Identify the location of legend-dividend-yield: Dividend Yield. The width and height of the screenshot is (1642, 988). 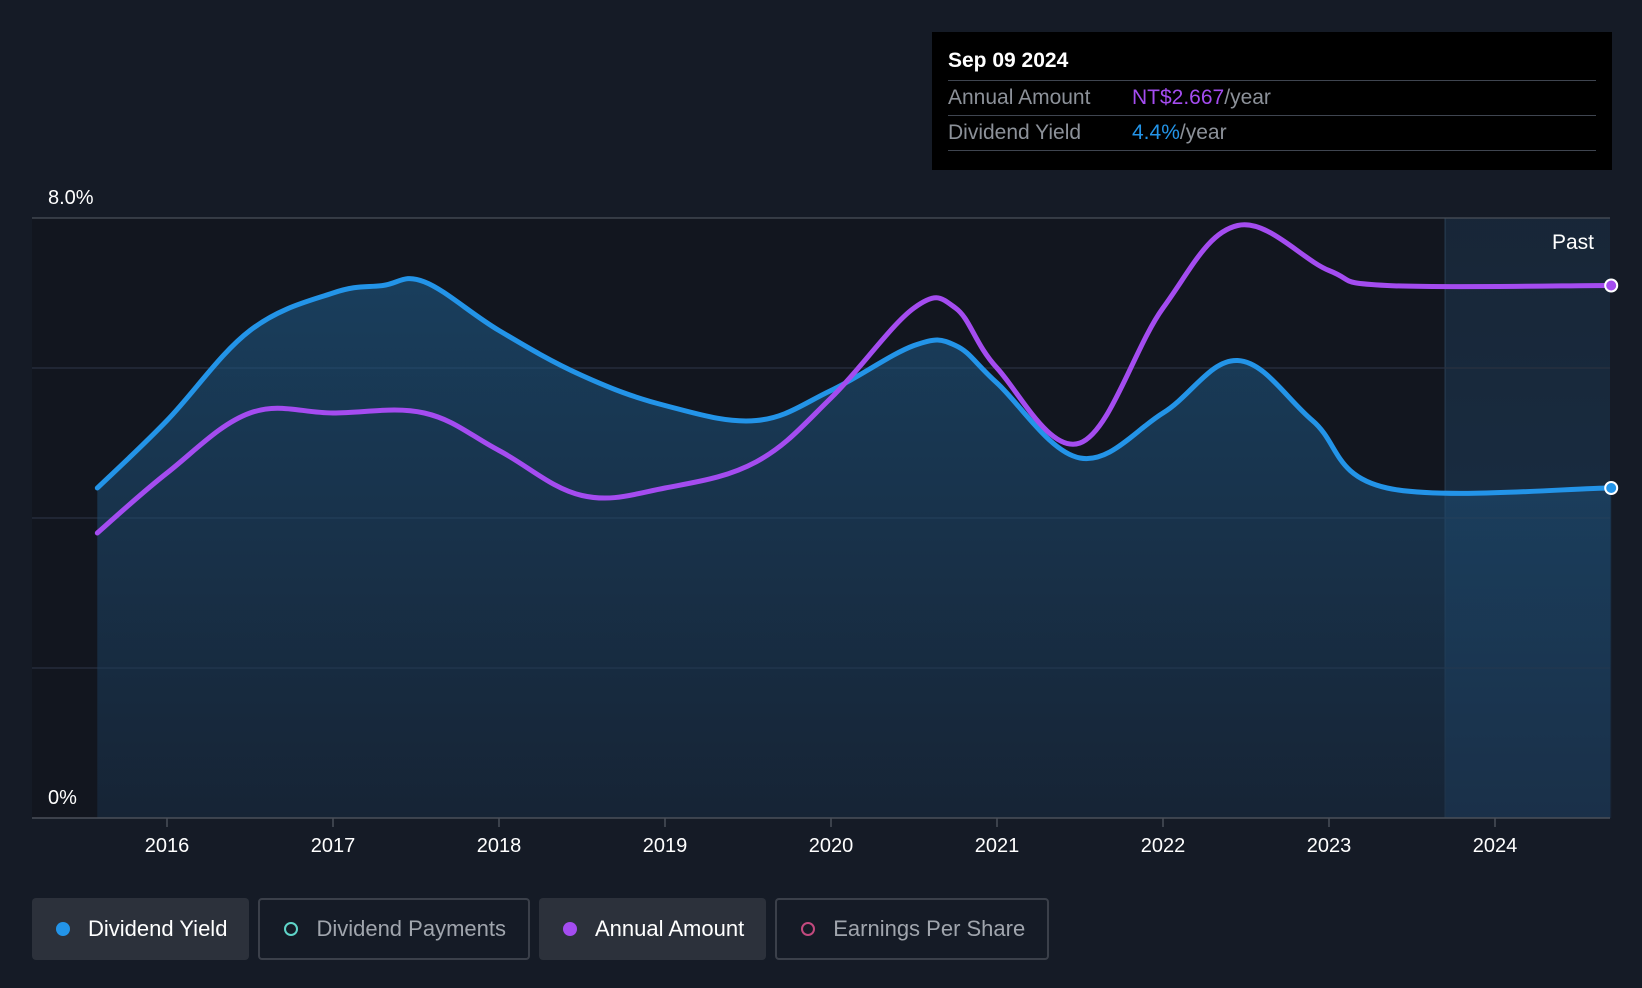
(141, 929).